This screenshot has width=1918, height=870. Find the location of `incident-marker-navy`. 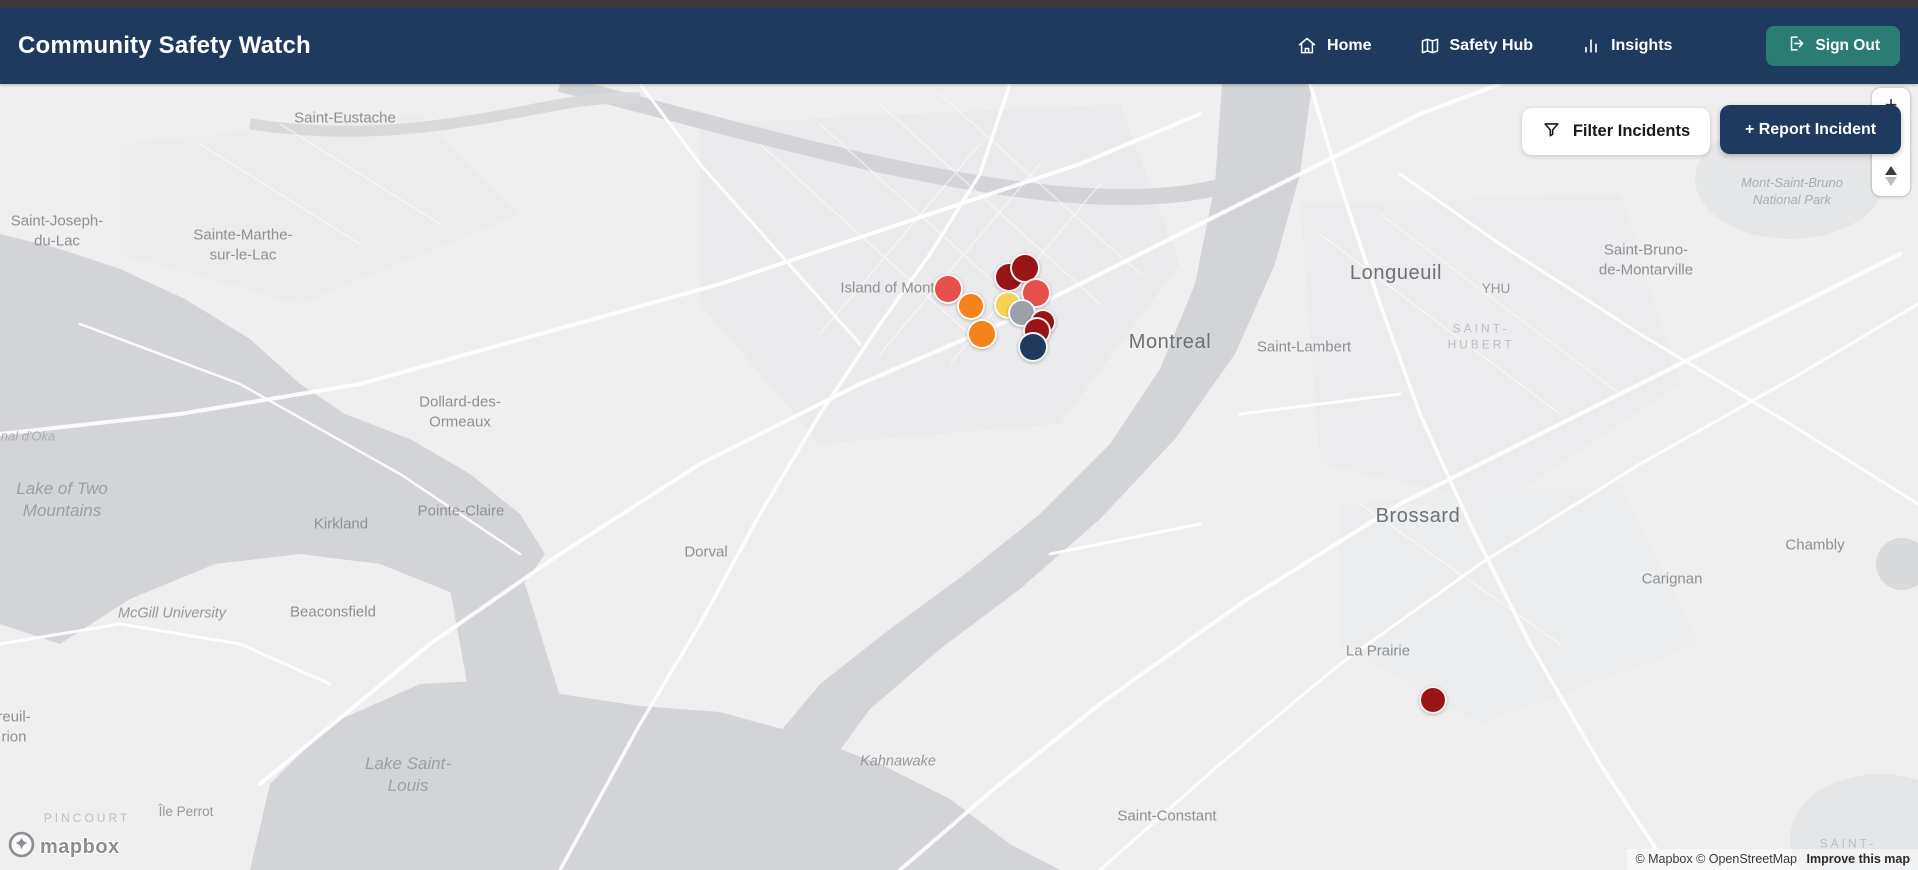

incident-marker-navy is located at coordinates (1033, 347).